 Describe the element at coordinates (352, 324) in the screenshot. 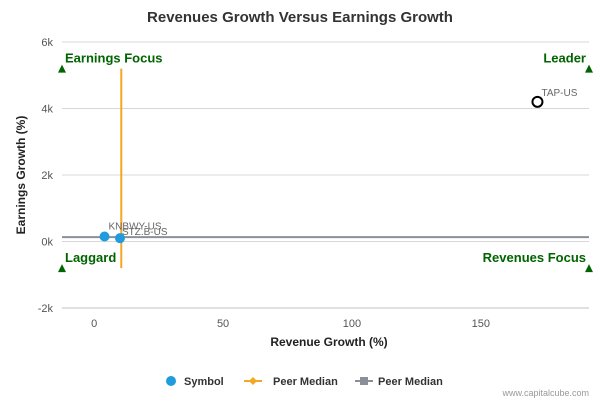

I see `x-tick-label: 100` at that location.